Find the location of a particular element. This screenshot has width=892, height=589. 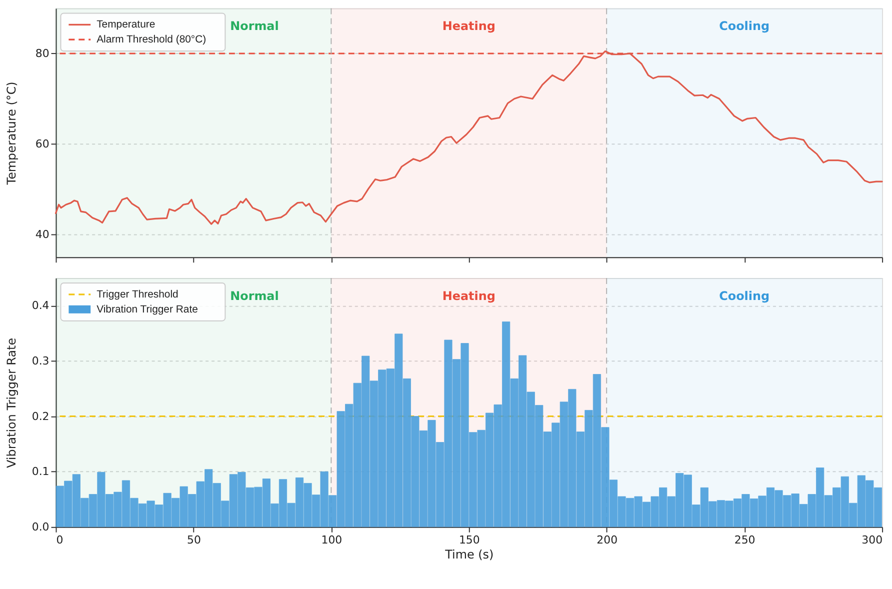

legend-label: Vibration Trigger Rate is located at coordinates (147, 310).